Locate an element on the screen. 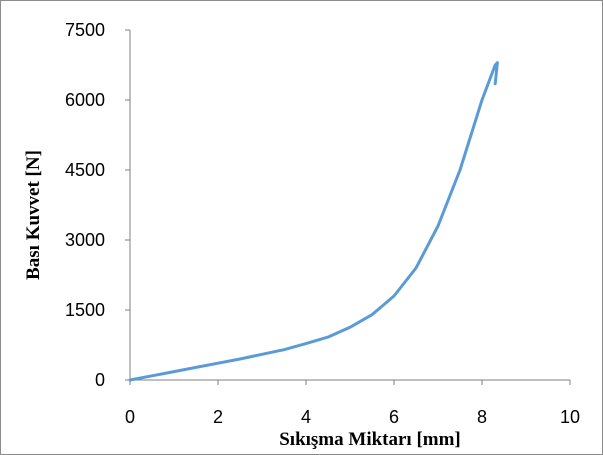  y-tick-label: 4500 is located at coordinates (85, 170).